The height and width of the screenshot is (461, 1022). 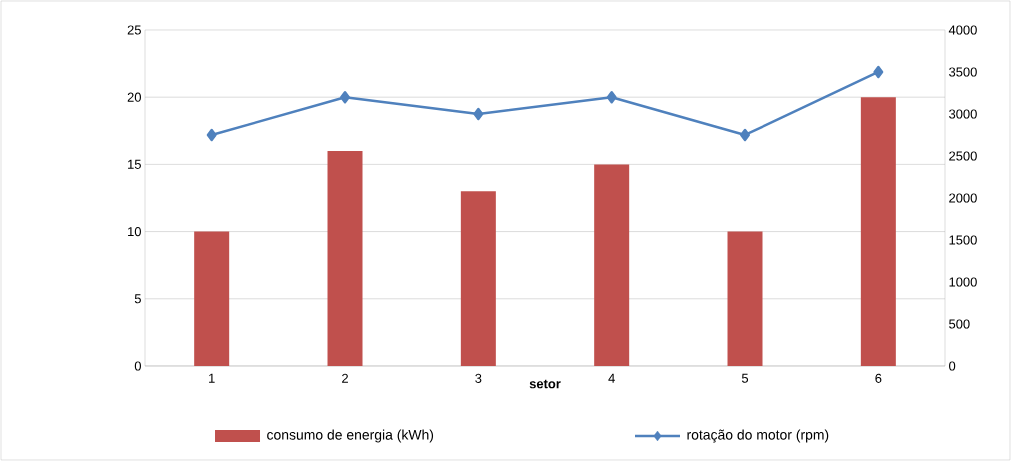 I want to click on x-axis-title: setor, so click(x=545, y=384).